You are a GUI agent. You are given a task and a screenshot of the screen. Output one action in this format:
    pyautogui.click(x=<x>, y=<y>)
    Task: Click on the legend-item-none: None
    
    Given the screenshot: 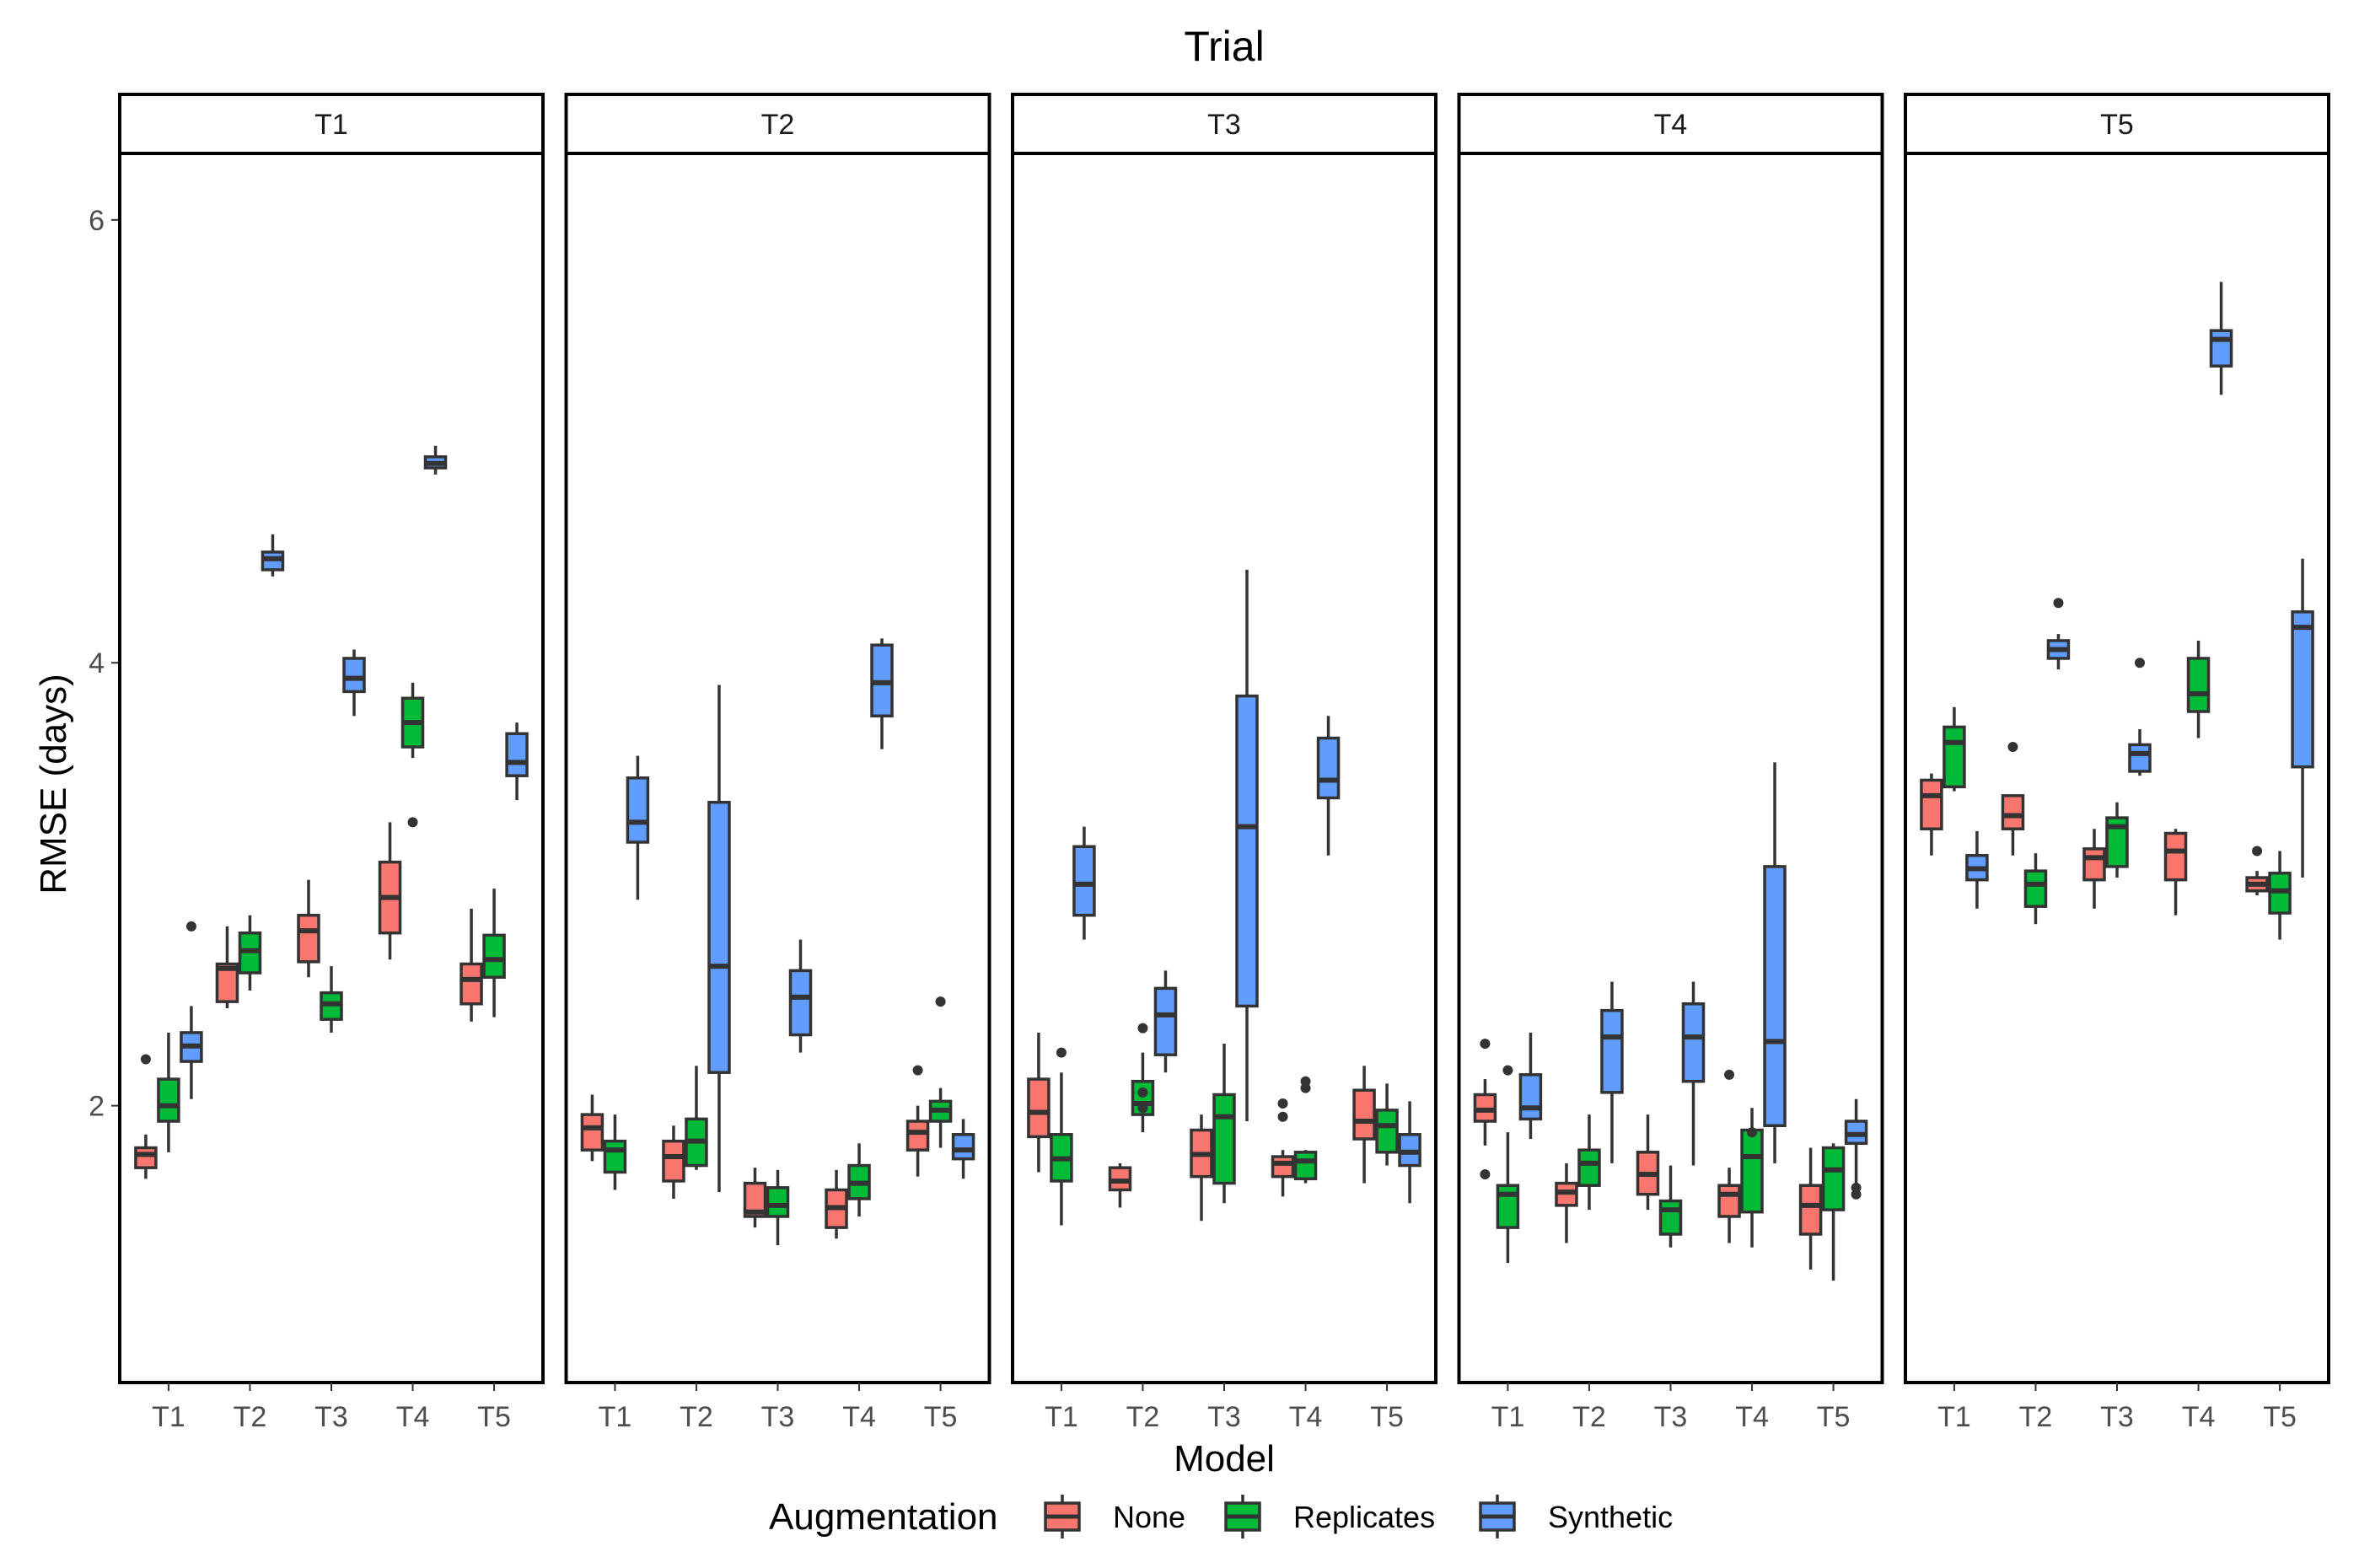 What is the action you would take?
    pyautogui.click(x=1114, y=1517)
    